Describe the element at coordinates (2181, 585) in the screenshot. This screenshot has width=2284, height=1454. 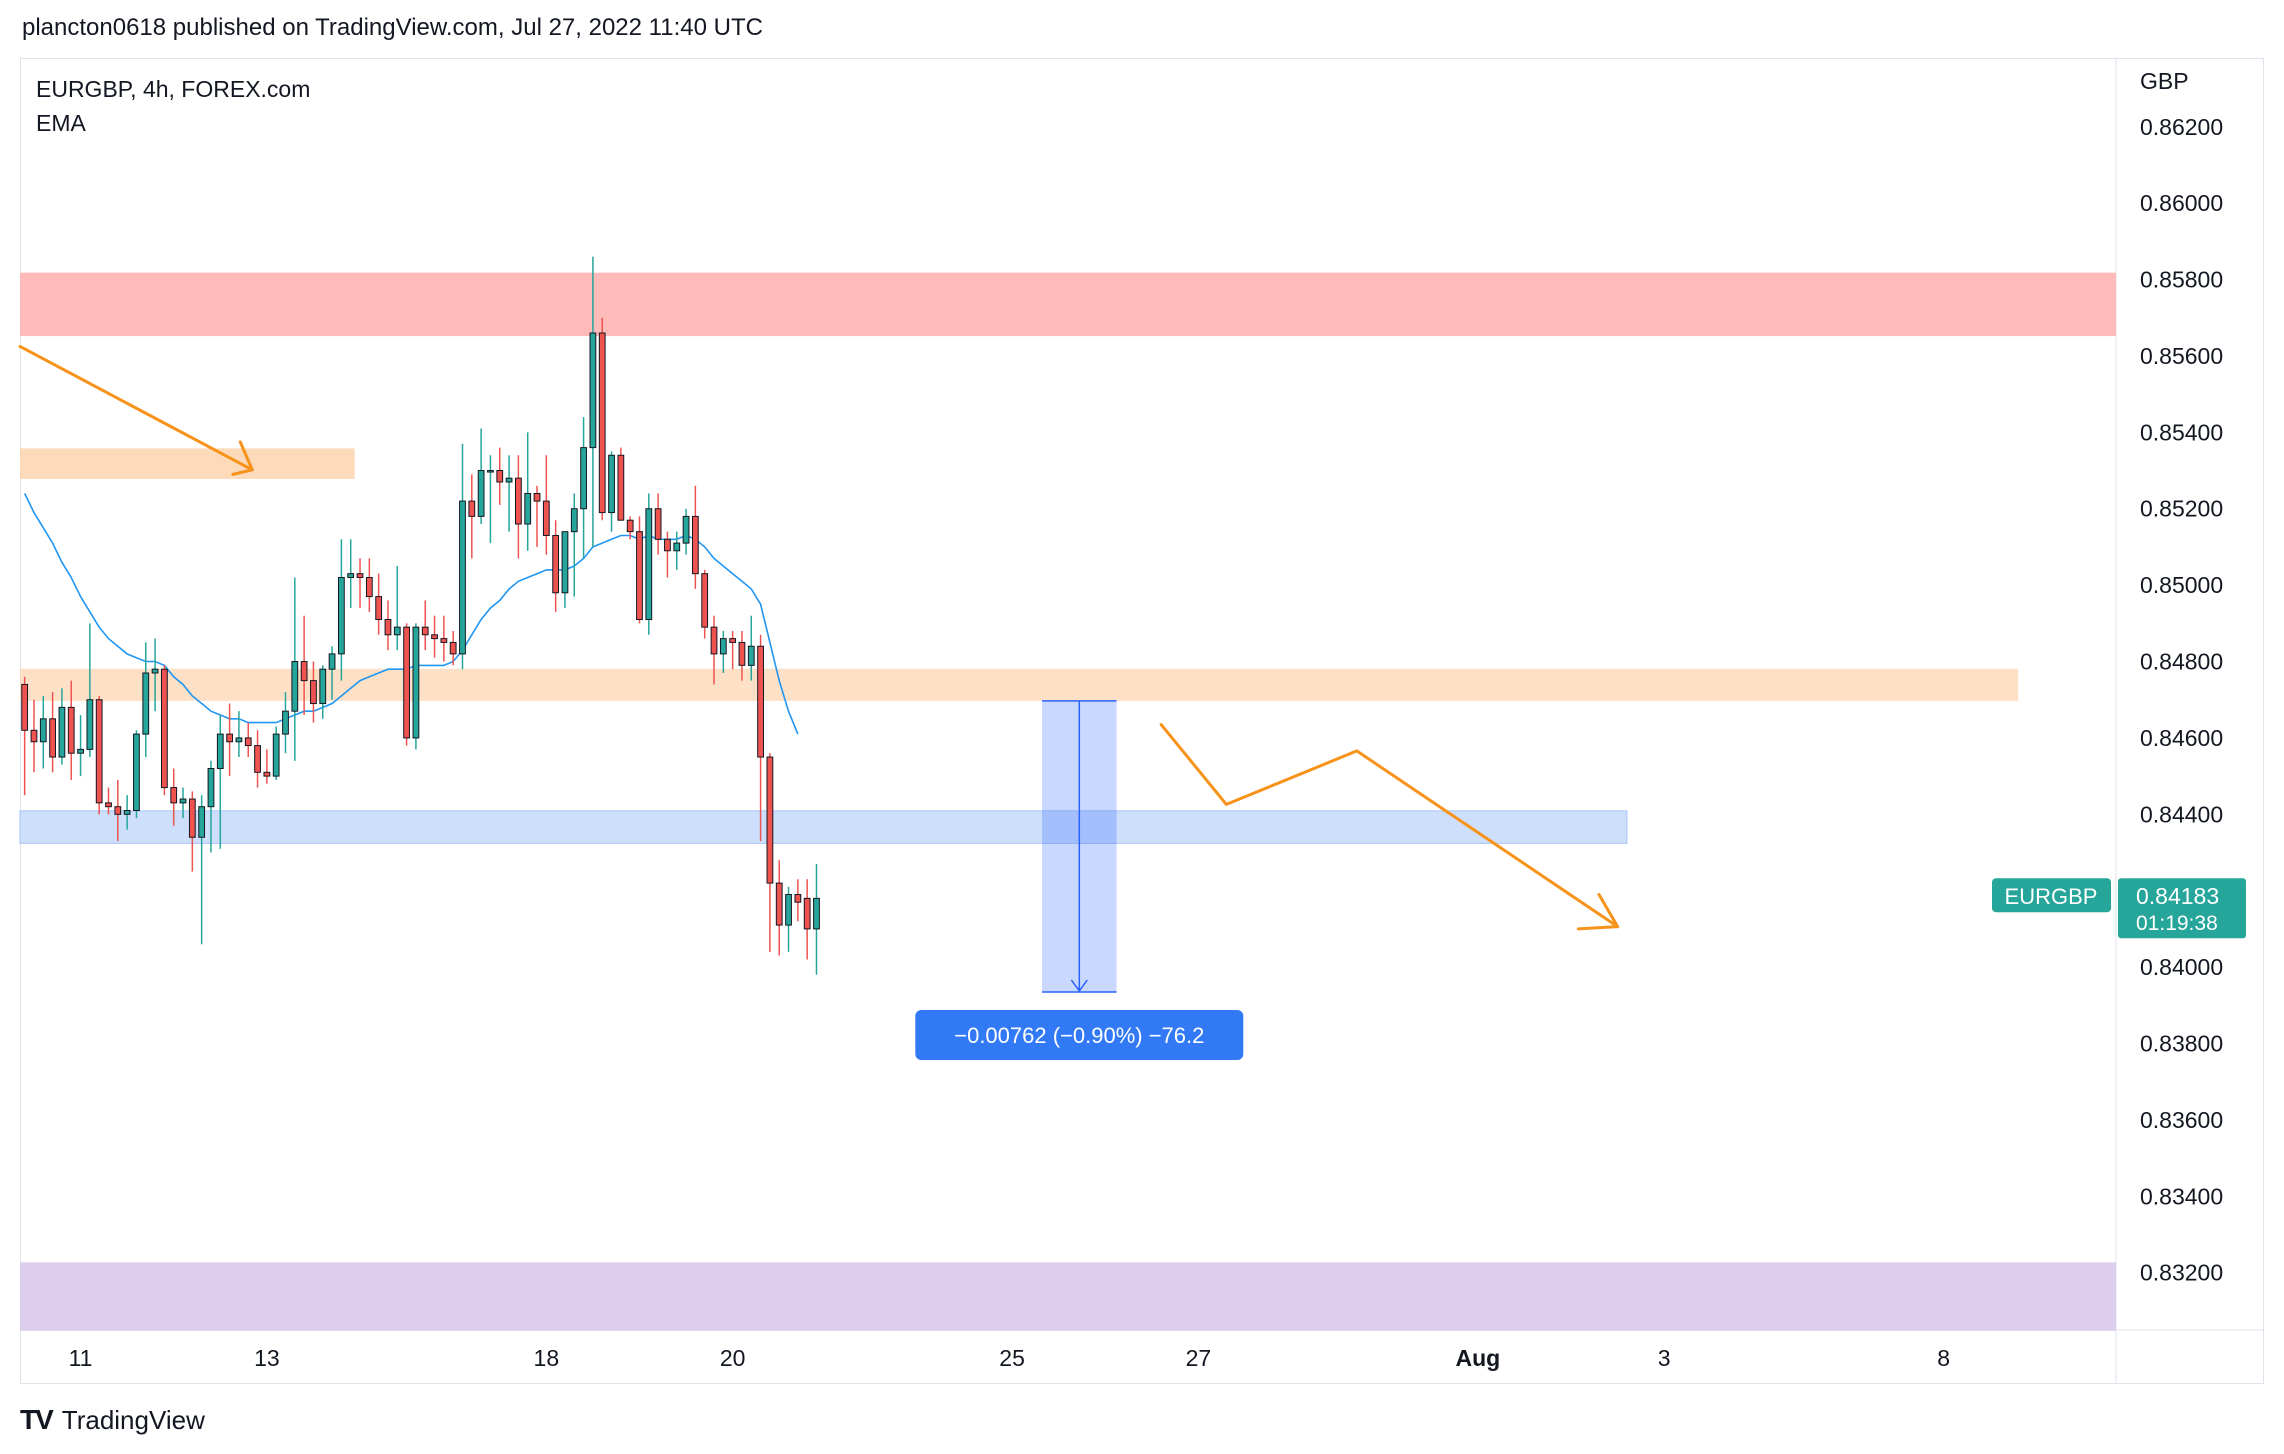
I see `price-tick-label: 0.85000` at that location.